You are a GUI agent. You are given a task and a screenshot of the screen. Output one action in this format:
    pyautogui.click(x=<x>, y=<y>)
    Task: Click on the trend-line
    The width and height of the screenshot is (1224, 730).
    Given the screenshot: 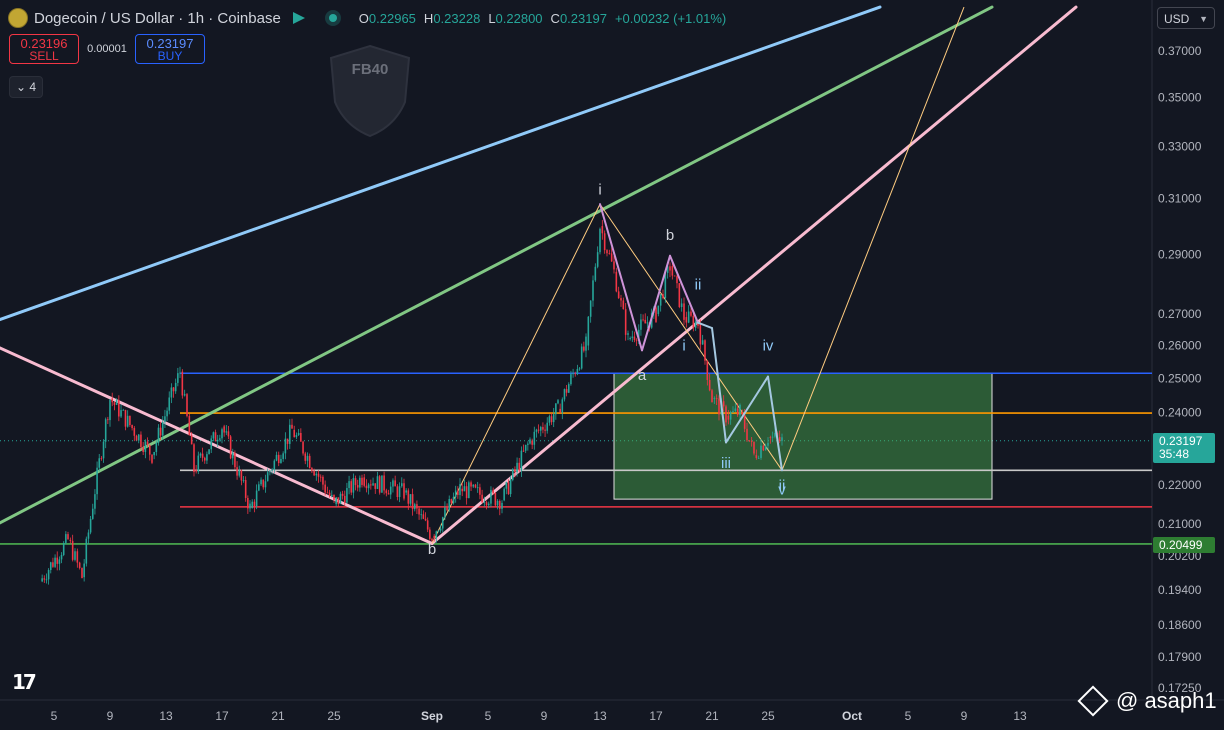 What is the action you would take?
    pyautogui.click(x=217, y=446)
    